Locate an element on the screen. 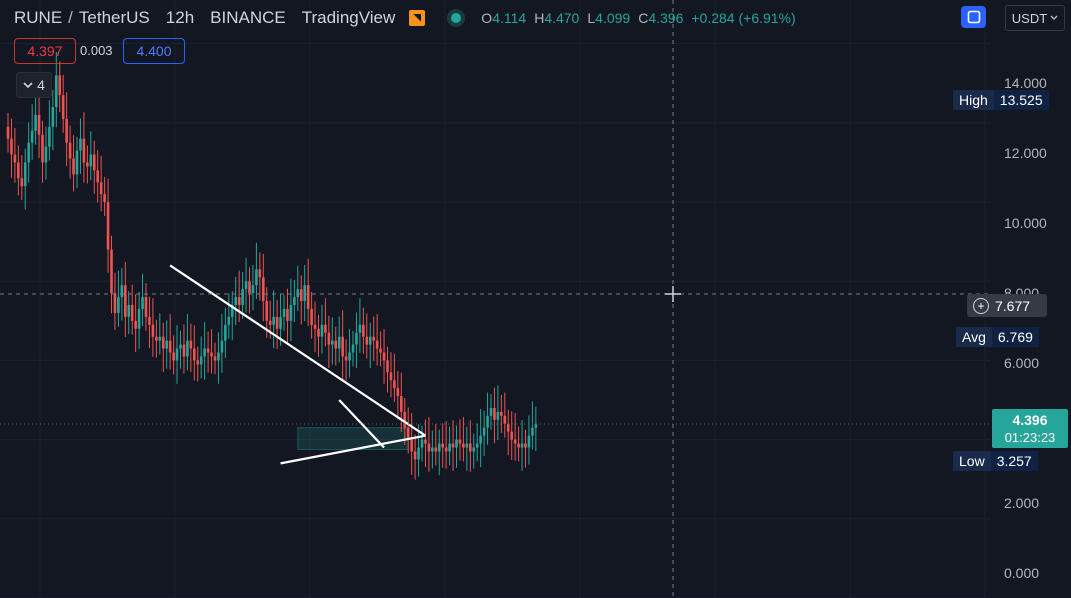 This screenshot has width=1071, height=598. trendline-descending-resistance is located at coordinates (298, 350).